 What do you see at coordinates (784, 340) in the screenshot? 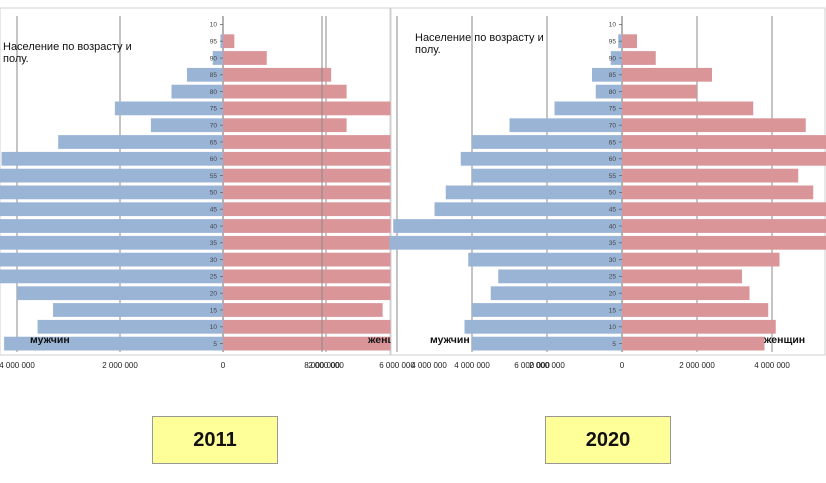
I see `right-label-women-2020: женщин` at bounding box center [784, 340].